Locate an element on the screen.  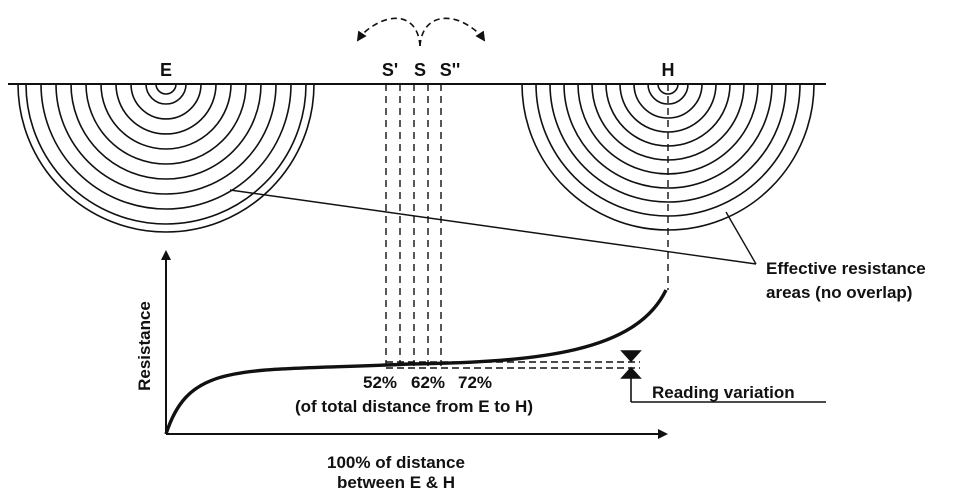
label-x-axis-line2: between E & H is located at coordinates (396, 482).